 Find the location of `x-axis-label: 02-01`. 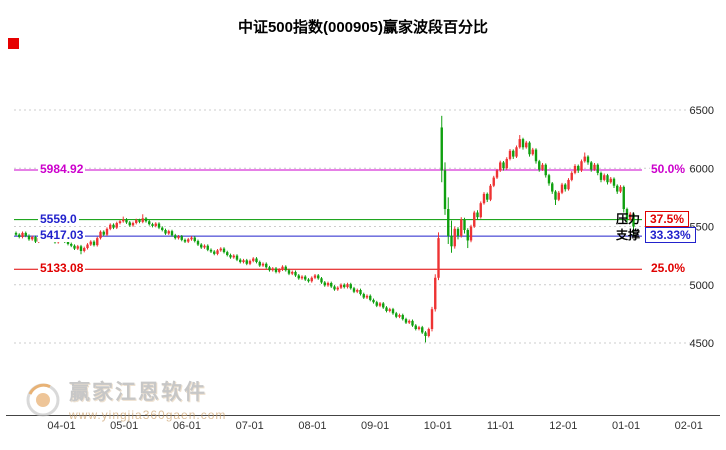

x-axis-label: 02-01 is located at coordinates (689, 426).